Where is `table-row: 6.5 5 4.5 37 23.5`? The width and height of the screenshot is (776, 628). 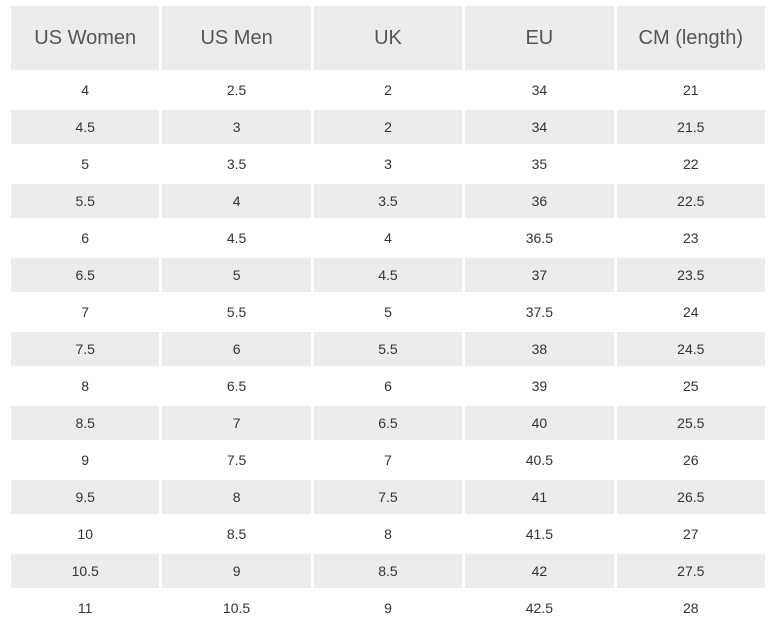
table-row: 6.5 5 4.5 37 23.5 is located at coordinates (388, 275).